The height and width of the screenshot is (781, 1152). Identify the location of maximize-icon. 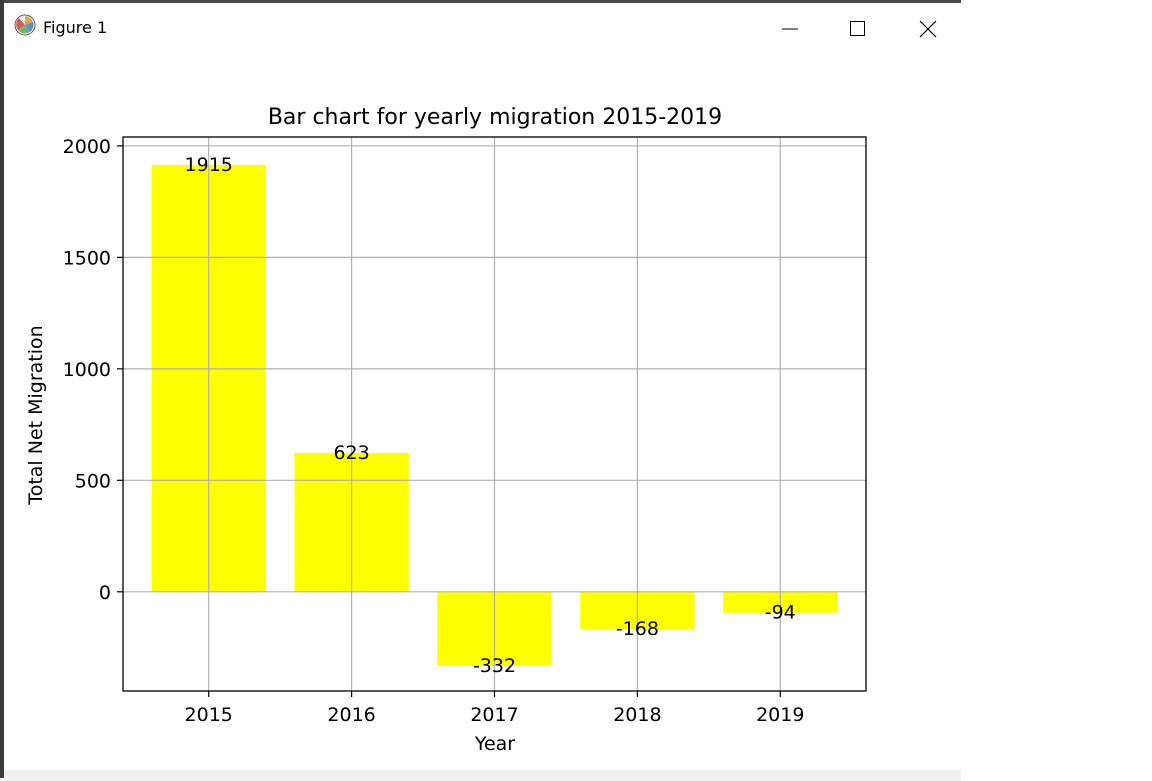
(857, 28).